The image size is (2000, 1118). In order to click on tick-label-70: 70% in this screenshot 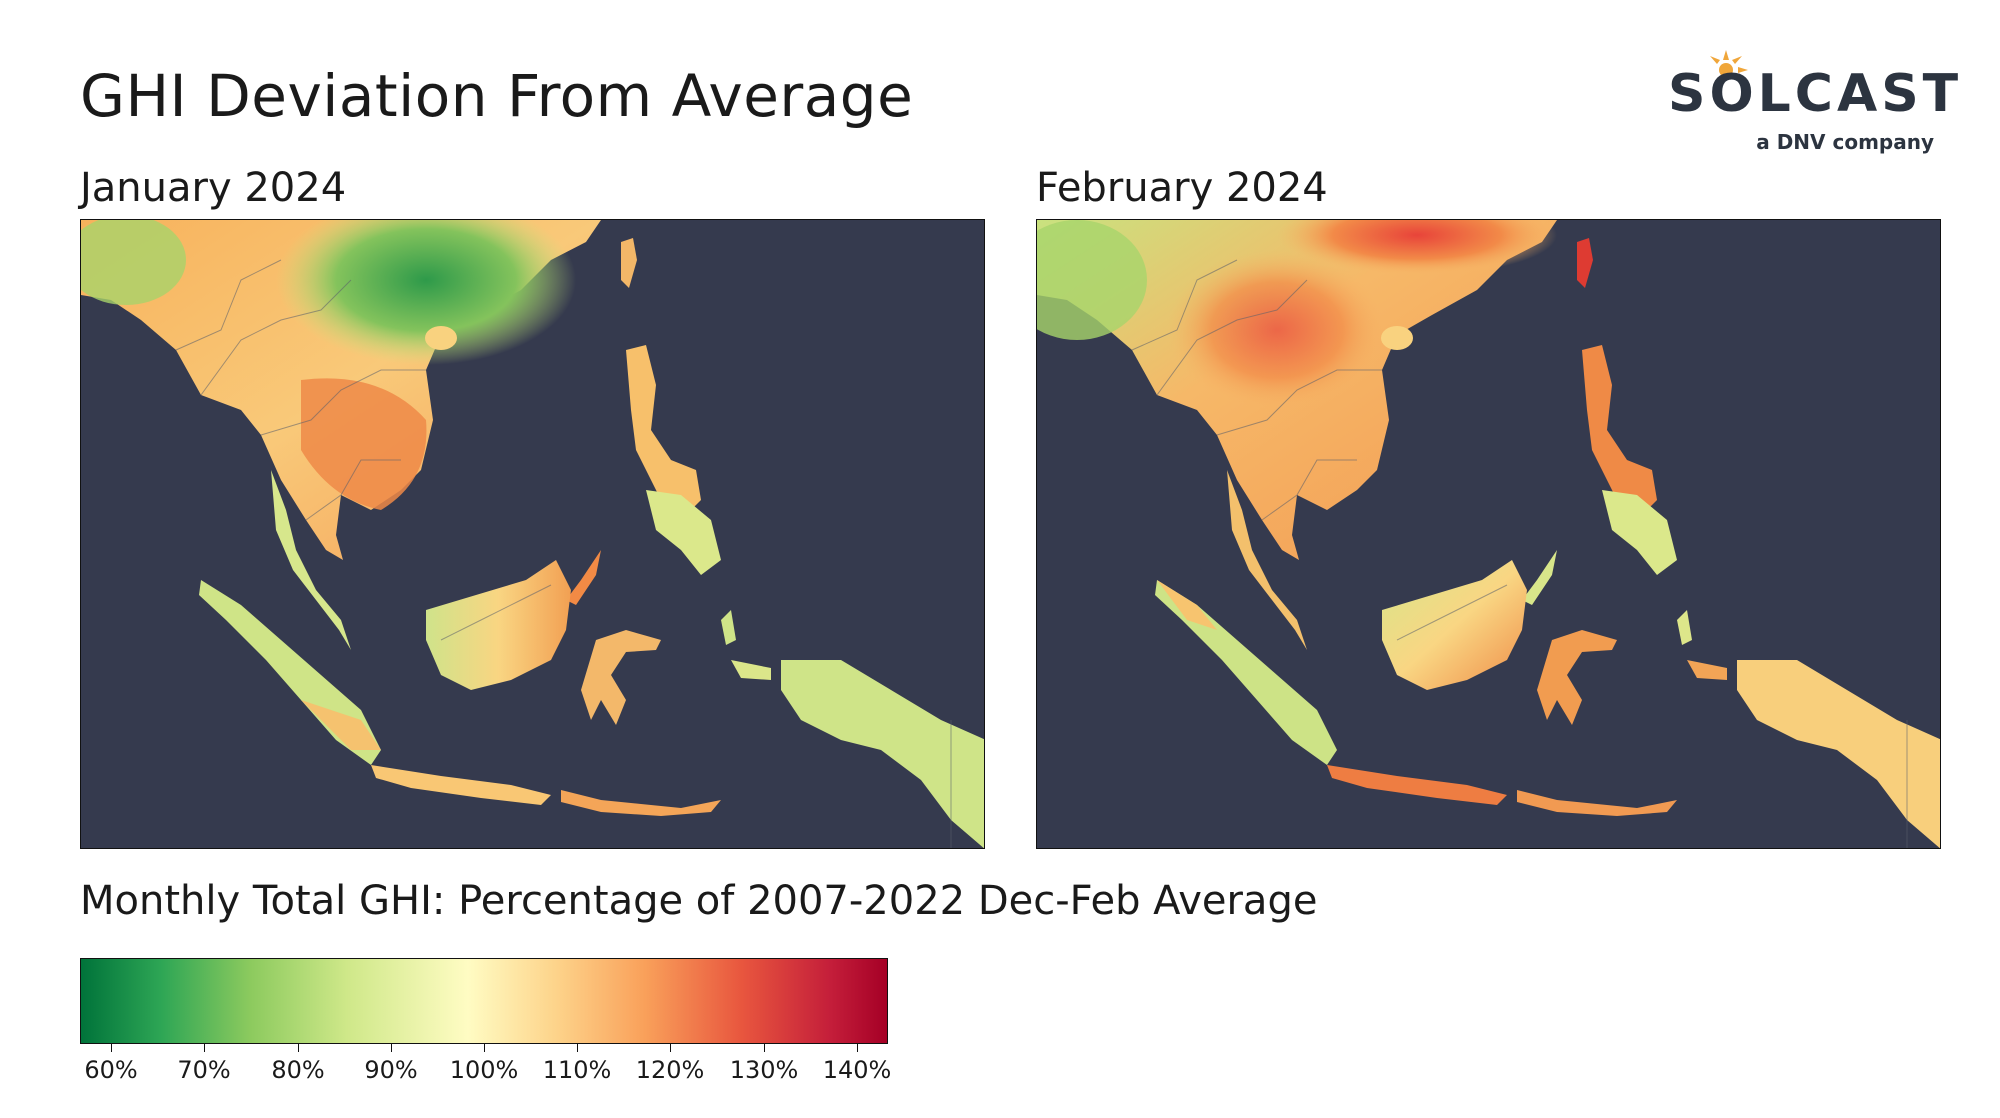, I will do `click(204, 1070)`.